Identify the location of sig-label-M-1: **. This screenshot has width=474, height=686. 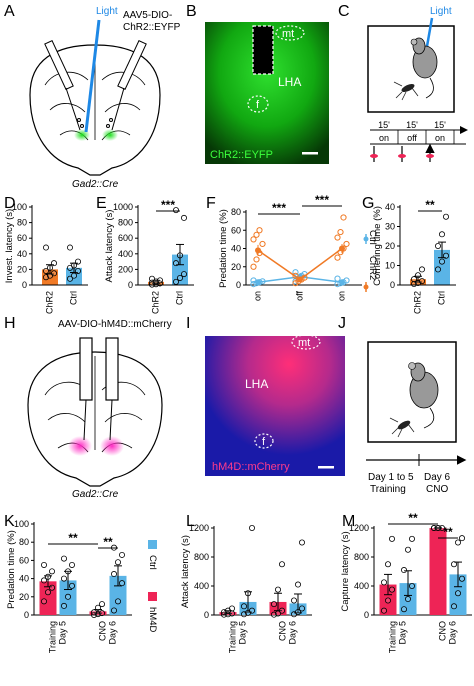
(448, 532).